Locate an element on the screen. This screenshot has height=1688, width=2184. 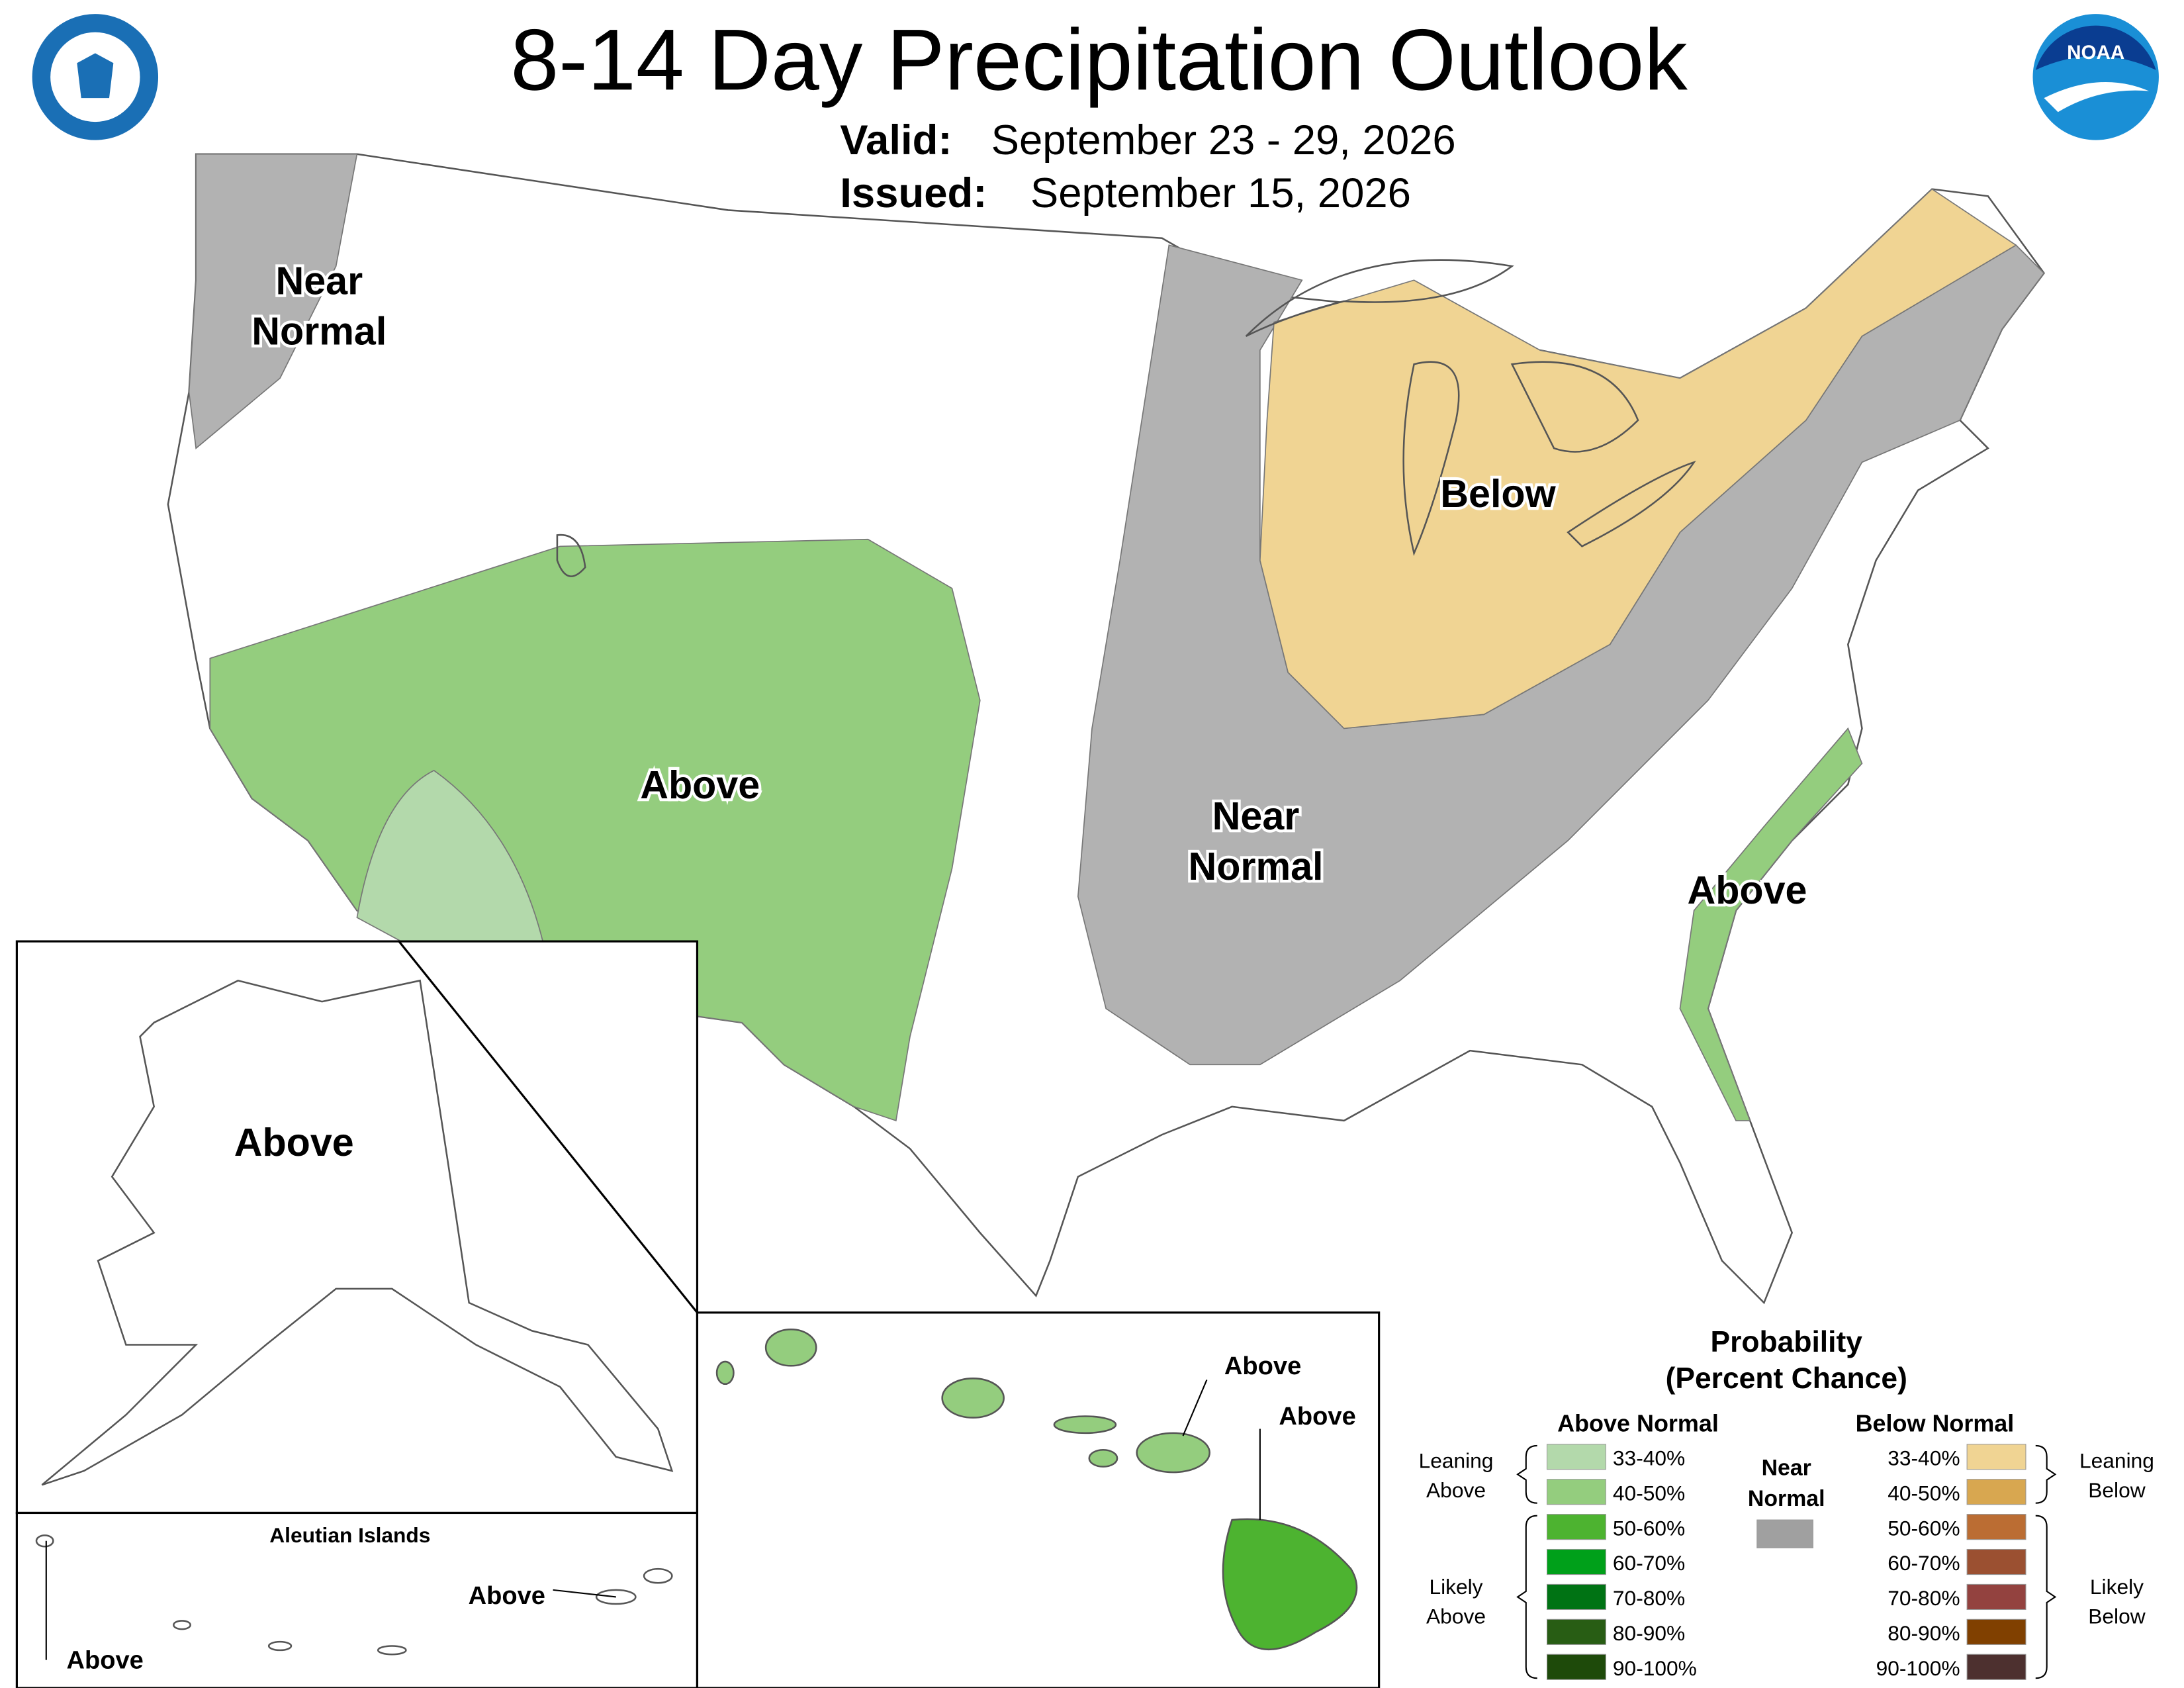
noaa-text: NOAA is located at coordinates (2095, 53).